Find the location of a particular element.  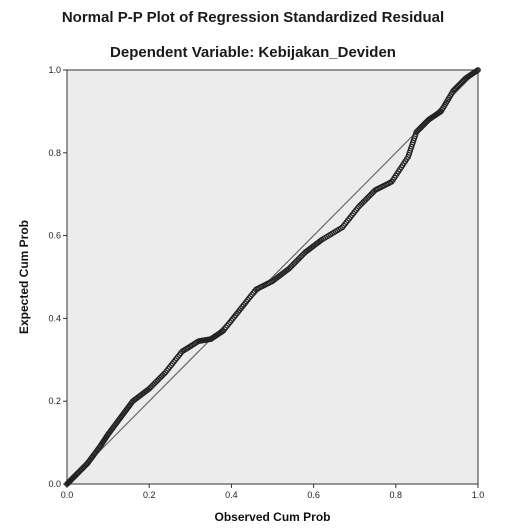

y-tick-label: 0.0 is located at coordinates (54, 484).